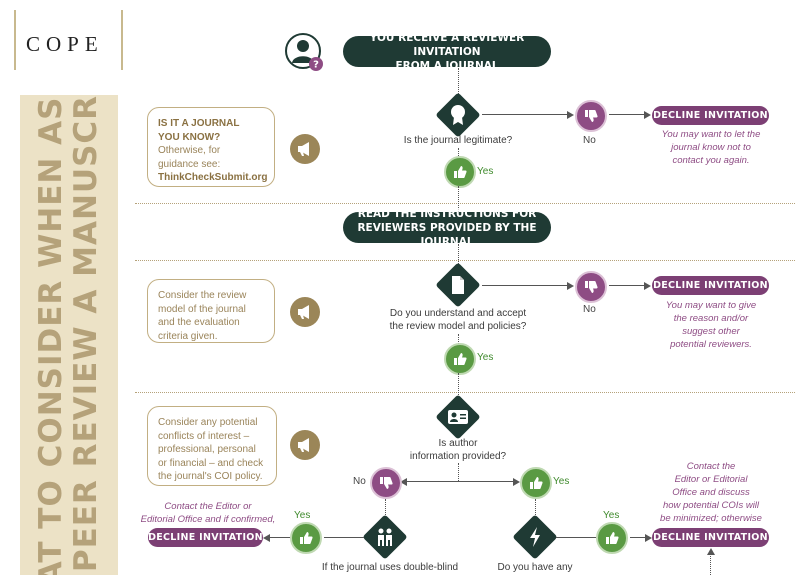 This screenshot has width=800, height=575. Describe the element at coordinates (208, 519) in the screenshot. I see `note-line: Editorial Office and if confirmed,` at that location.